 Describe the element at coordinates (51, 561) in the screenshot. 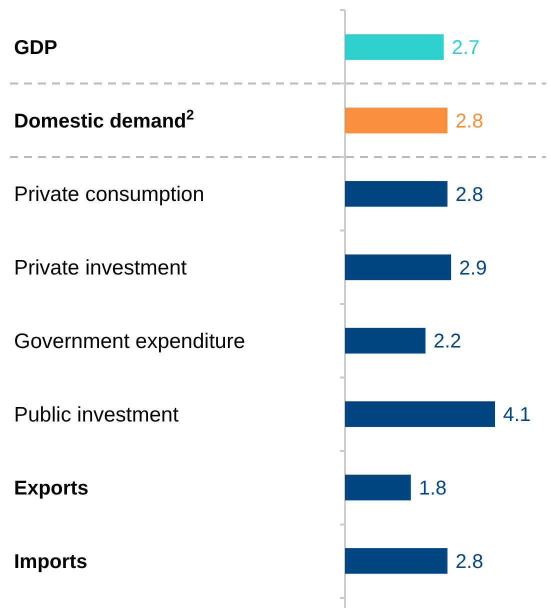

I see `y-tick-label: Imports` at that location.